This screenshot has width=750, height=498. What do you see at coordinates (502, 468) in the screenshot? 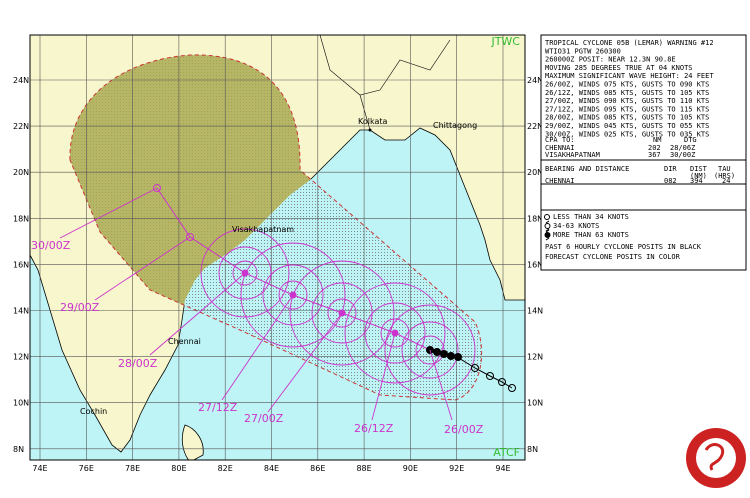
I see `longitude-label: 94E` at bounding box center [502, 468].